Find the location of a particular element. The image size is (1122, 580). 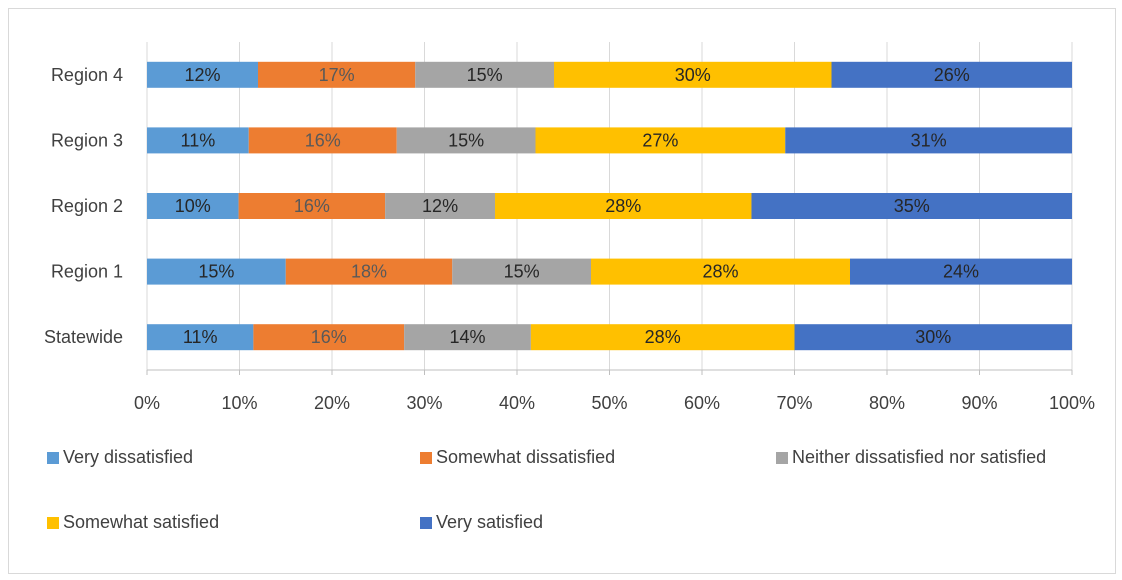

x-tick-label: 70% is located at coordinates (794, 403).